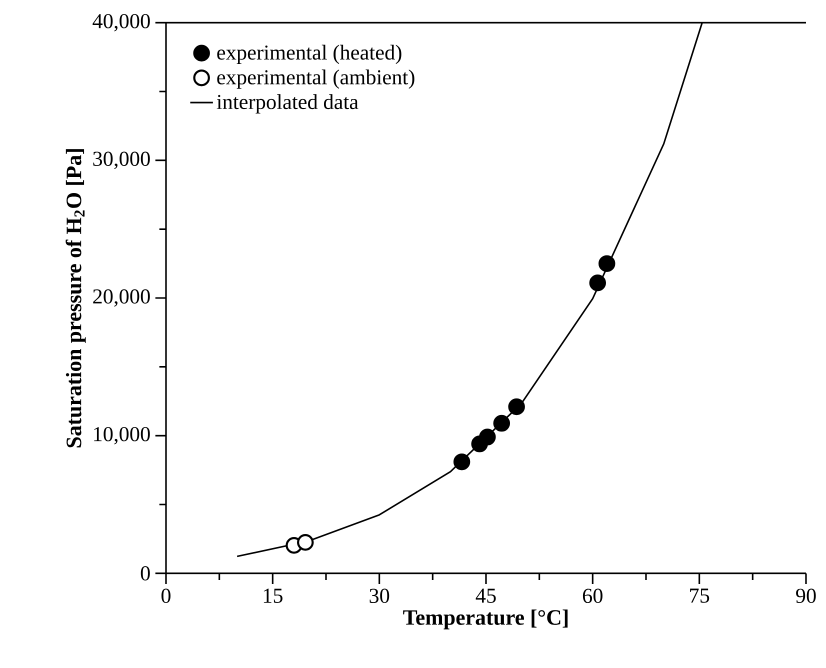  I want to click on x-tick-label: 90, so click(806, 595).